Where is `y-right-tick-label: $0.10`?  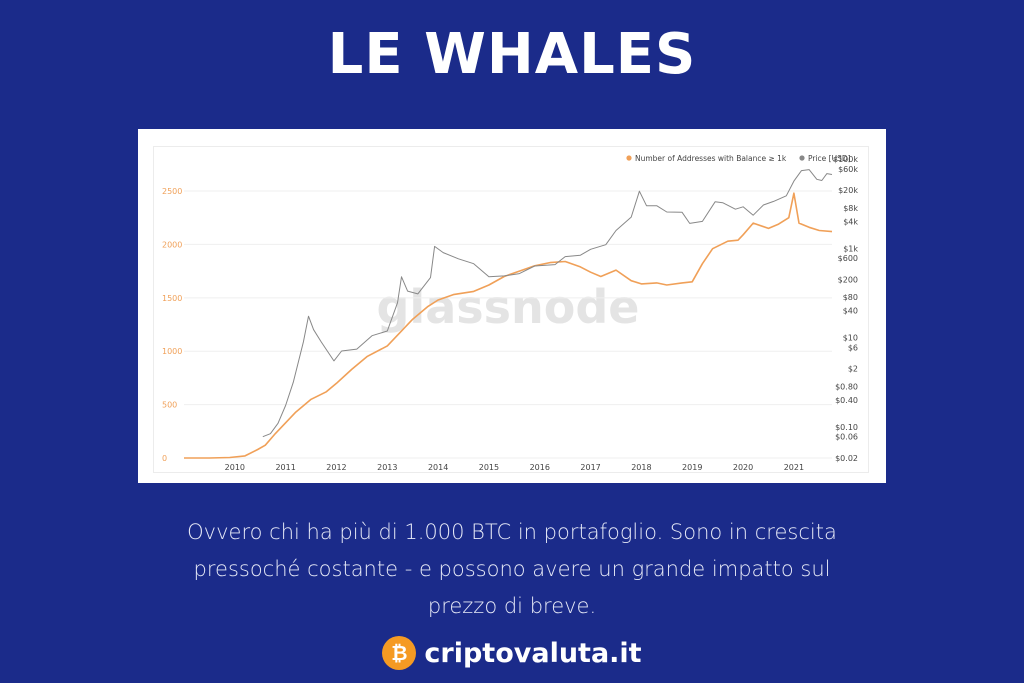 y-right-tick-label: $0.10 is located at coordinates (846, 427).